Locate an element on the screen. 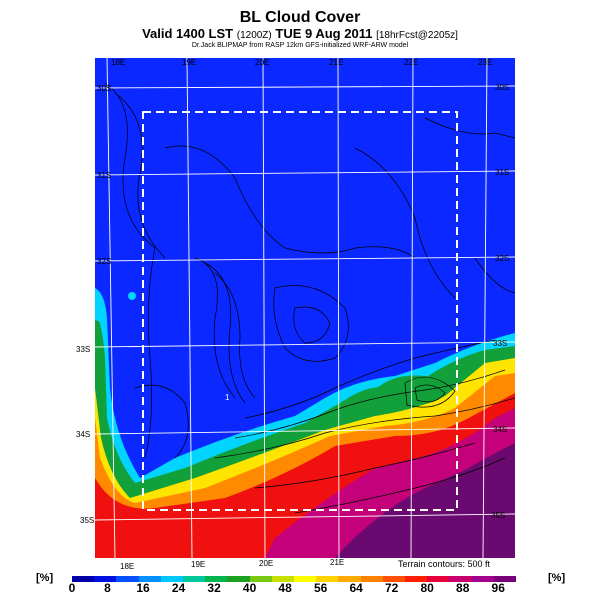 This screenshot has width=600, height=600. lat-label-left-32s: 32S is located at coordinates (104, 261).